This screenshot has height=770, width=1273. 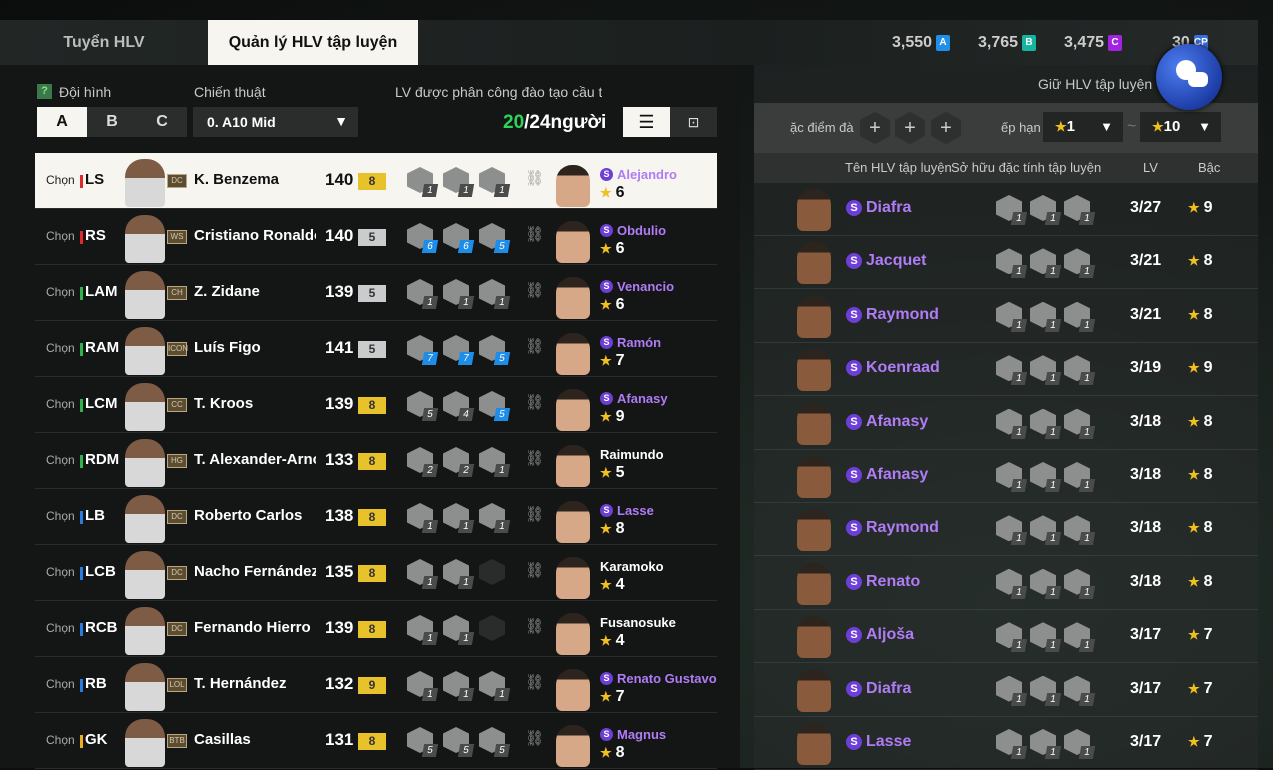 What do you see at coordinates (638, 174) in the screenshot?
I see `coach-name: S Alejandro` at bounding box center [638, 174].